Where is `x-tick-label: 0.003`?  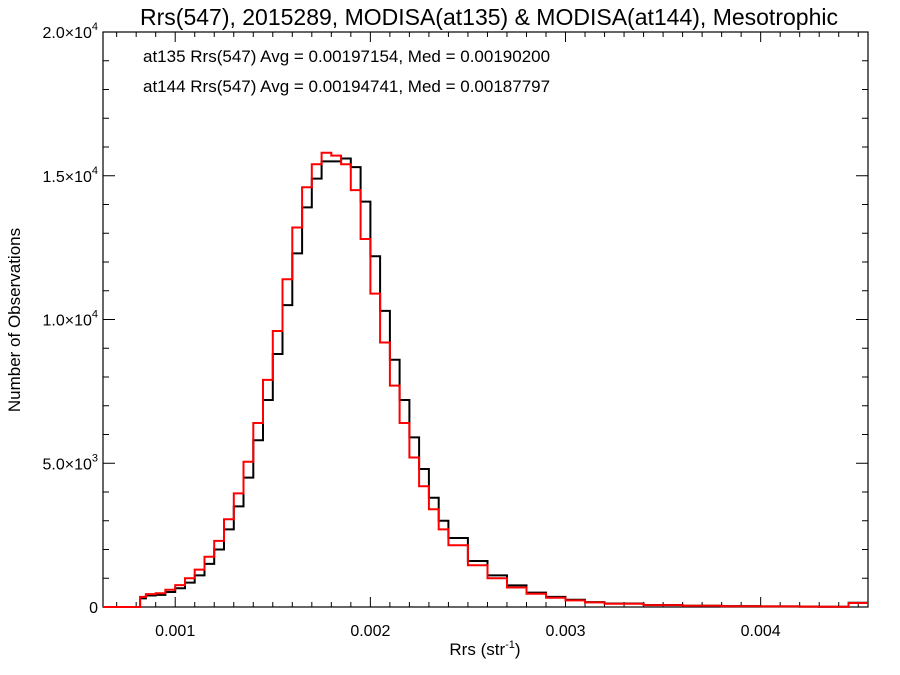 x-tick-label: 0.003 is located at coordinates (565, 631).